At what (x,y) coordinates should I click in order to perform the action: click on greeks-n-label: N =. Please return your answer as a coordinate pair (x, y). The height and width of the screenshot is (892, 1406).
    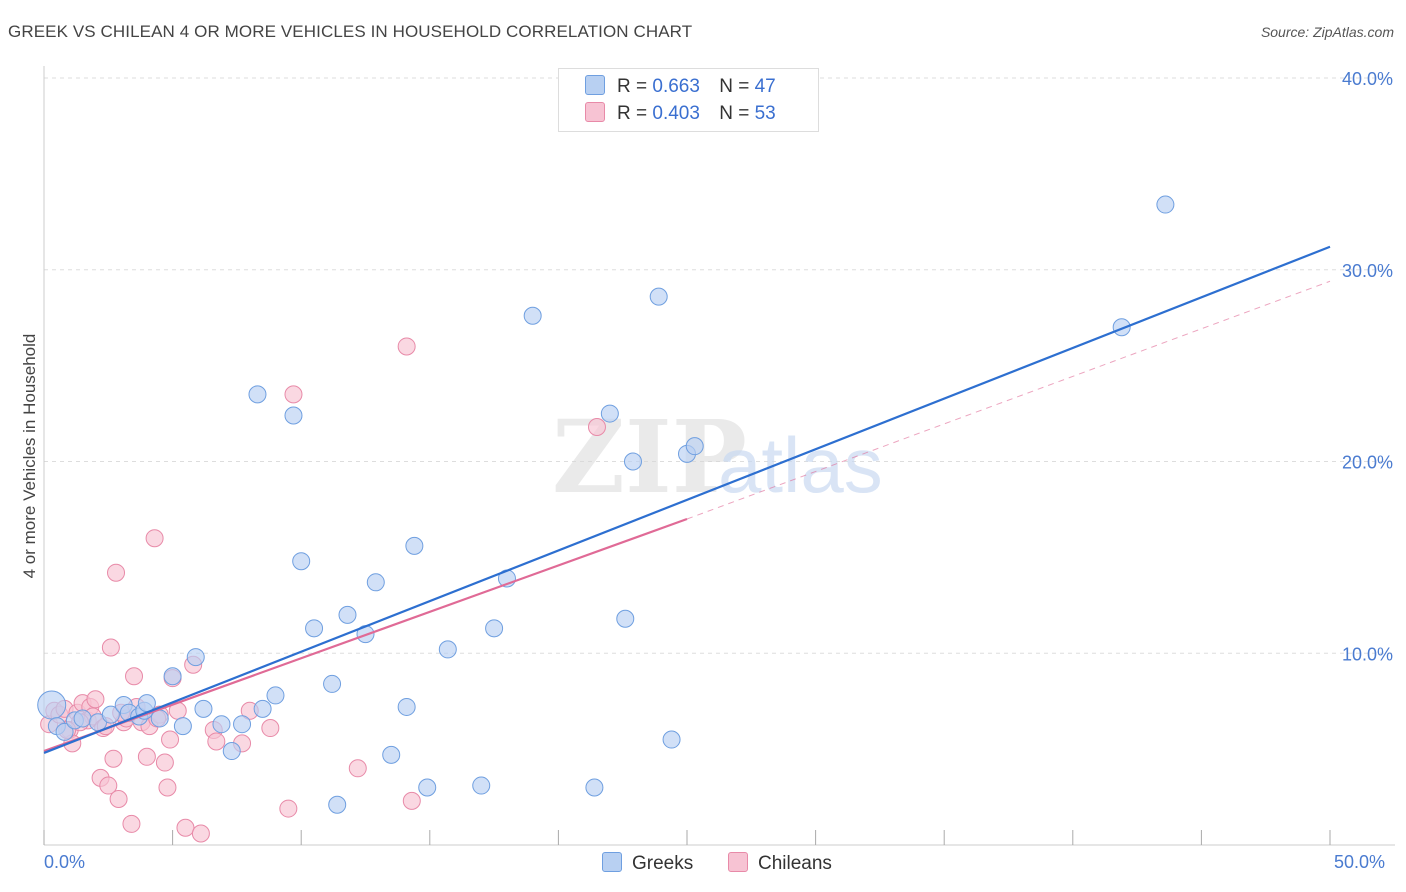
    Looking at the image, I should click on (734, 86).